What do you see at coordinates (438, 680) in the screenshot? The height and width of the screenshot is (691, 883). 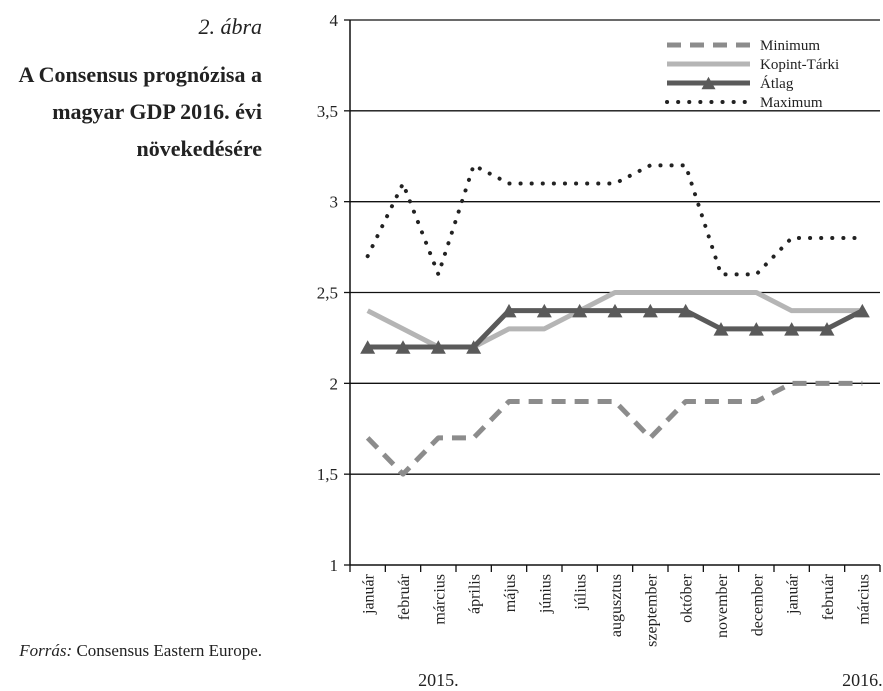 I see `year-label: 2015.` at bounding box center [438, 680].